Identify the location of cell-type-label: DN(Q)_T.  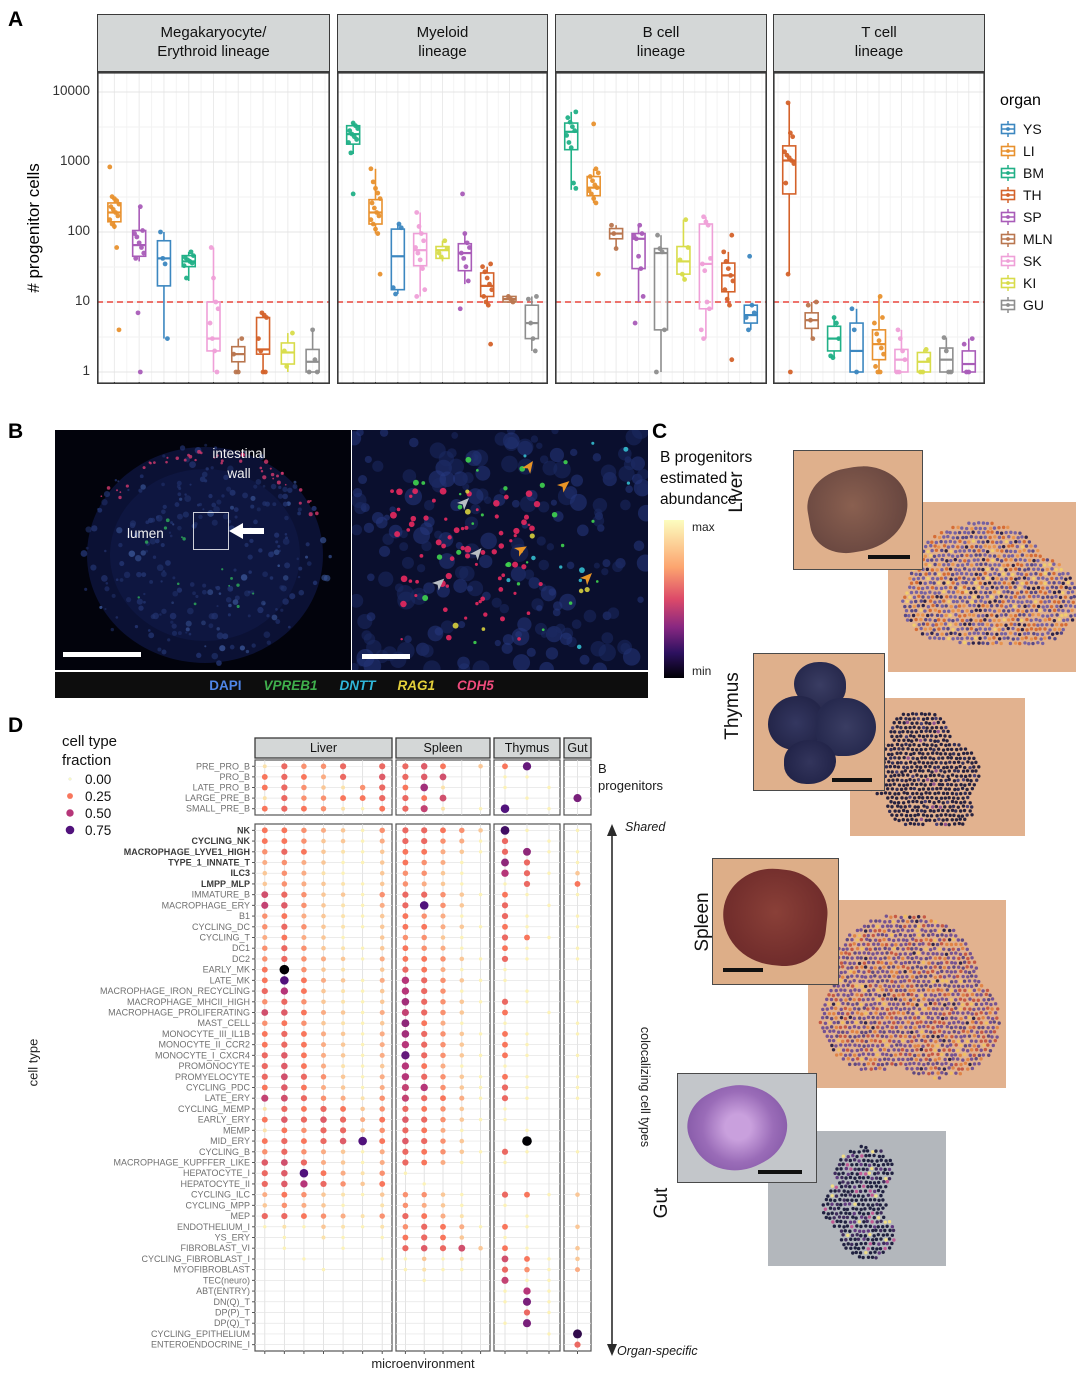
(232, 1302).